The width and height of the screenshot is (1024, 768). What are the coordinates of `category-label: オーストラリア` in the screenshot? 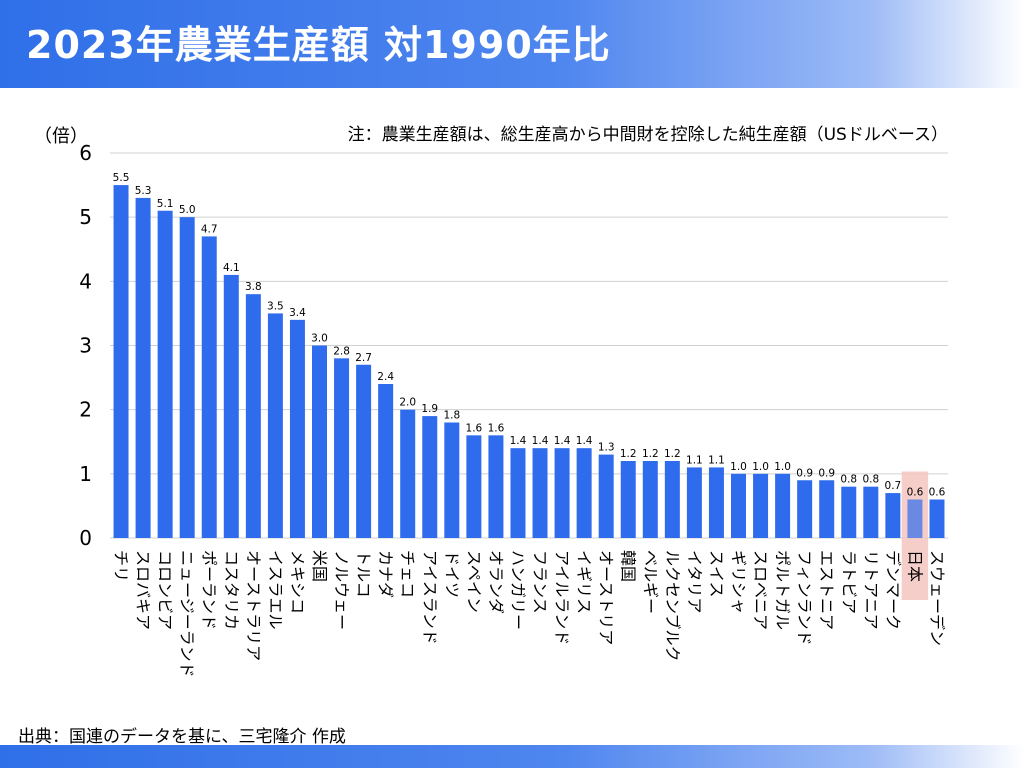 It's located at (253, 605).